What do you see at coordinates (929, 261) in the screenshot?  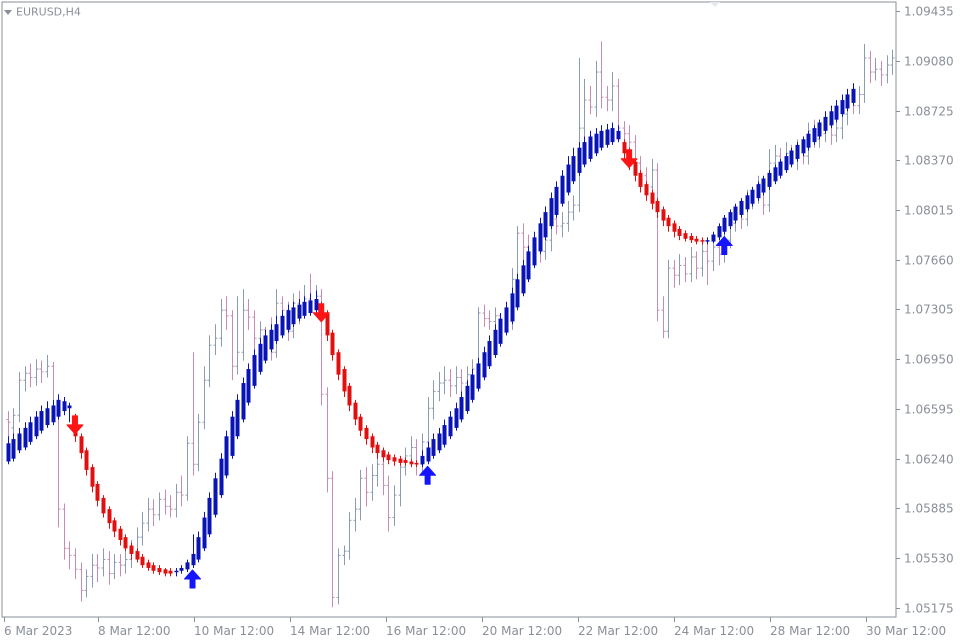 I see `y-tick-label: 1.07660` at bounding box center [929, 261].